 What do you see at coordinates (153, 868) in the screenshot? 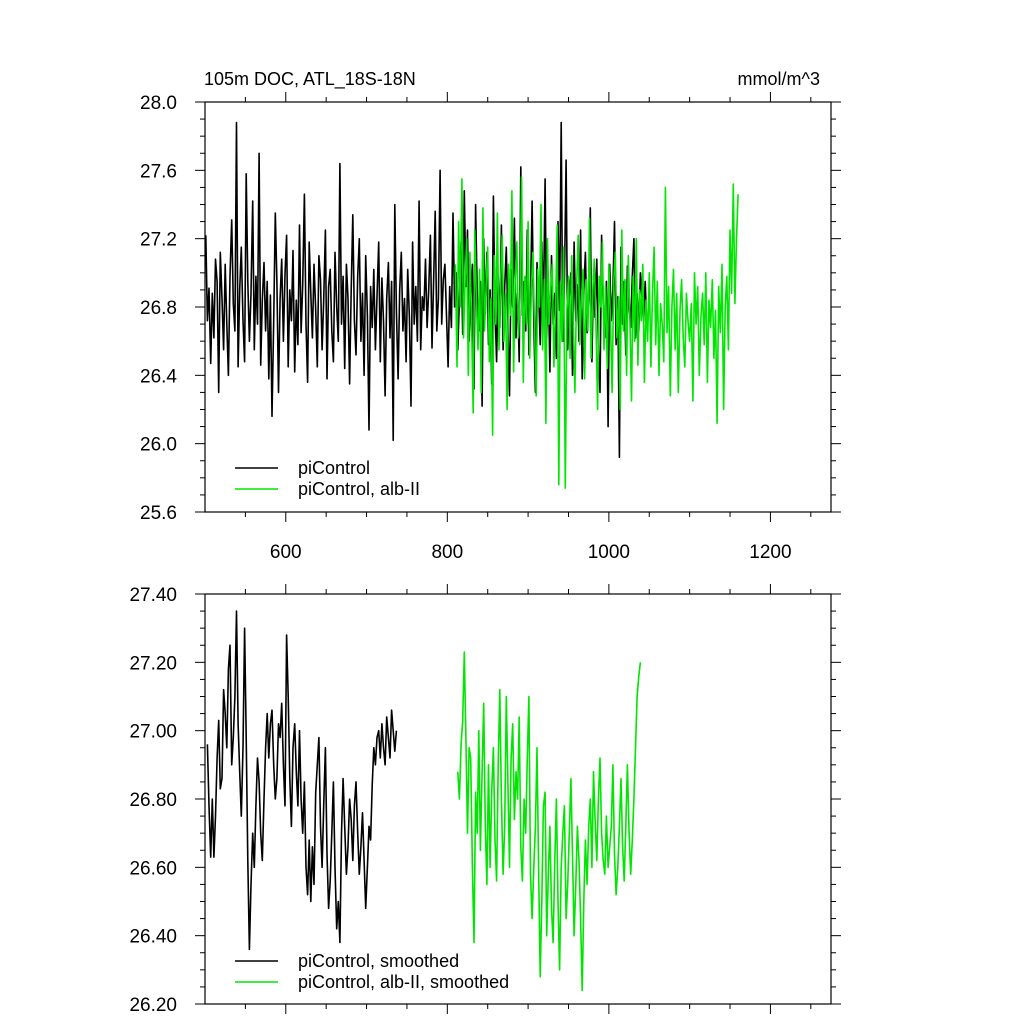
I see `bottom-y-tick-label: 26.60` at bounding box center [153, 868].